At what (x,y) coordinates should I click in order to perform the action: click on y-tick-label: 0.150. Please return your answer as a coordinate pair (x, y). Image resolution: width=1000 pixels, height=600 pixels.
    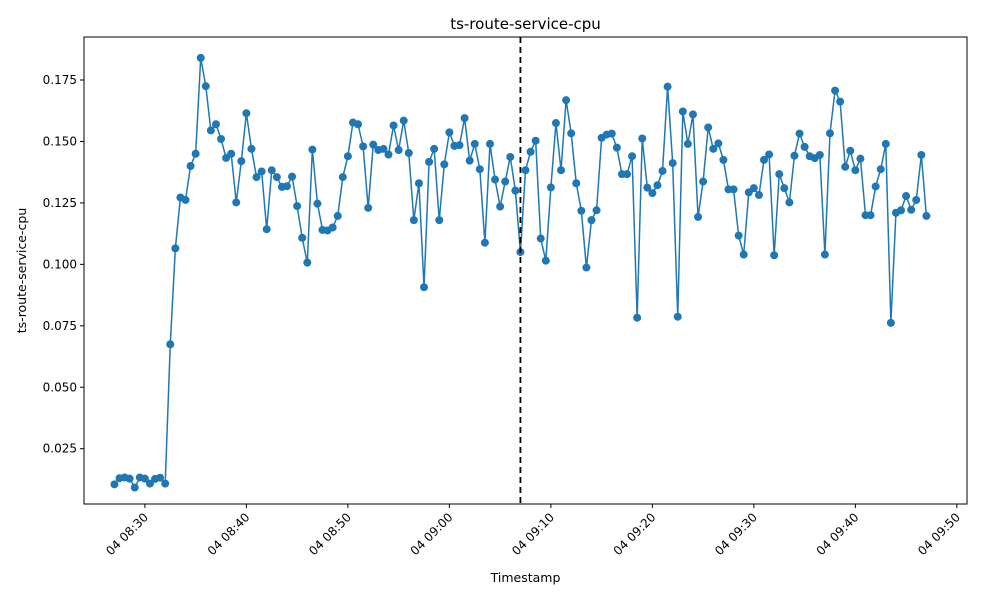
    Looking at the image, I should click on (60, 141).